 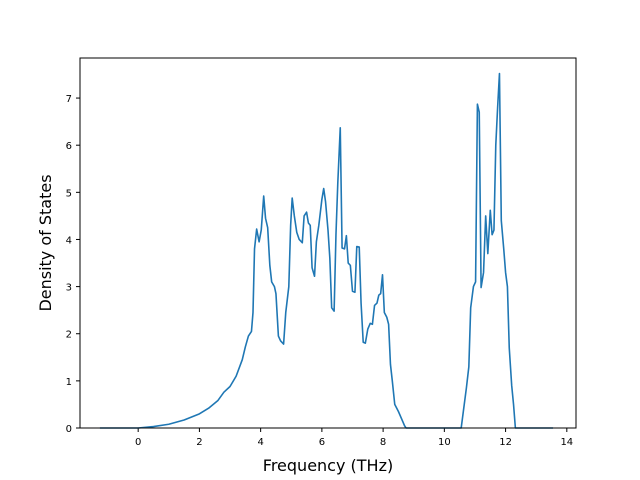 I want to click on y-tick-label: 2, so click(x=69, y=335).